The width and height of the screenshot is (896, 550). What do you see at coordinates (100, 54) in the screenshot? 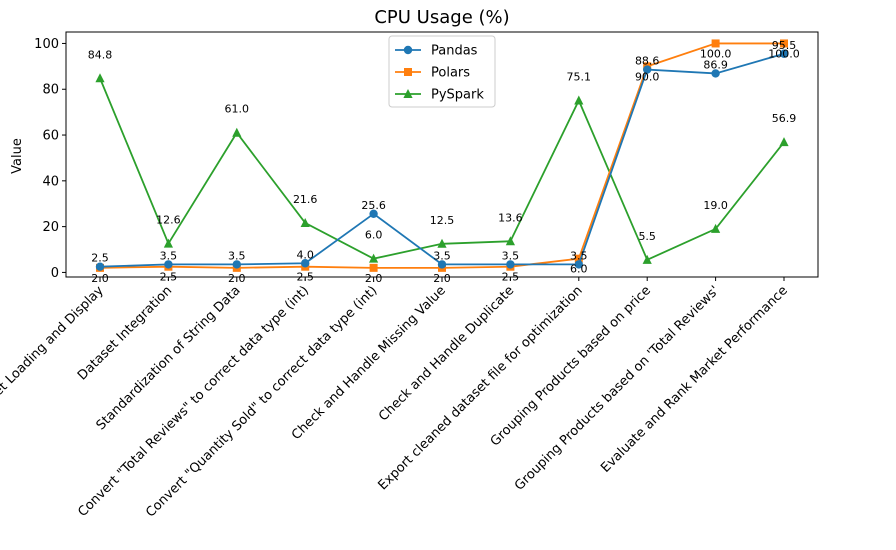
I see `data-label-pyspark: 84.8` at bounding box center [100, 54].